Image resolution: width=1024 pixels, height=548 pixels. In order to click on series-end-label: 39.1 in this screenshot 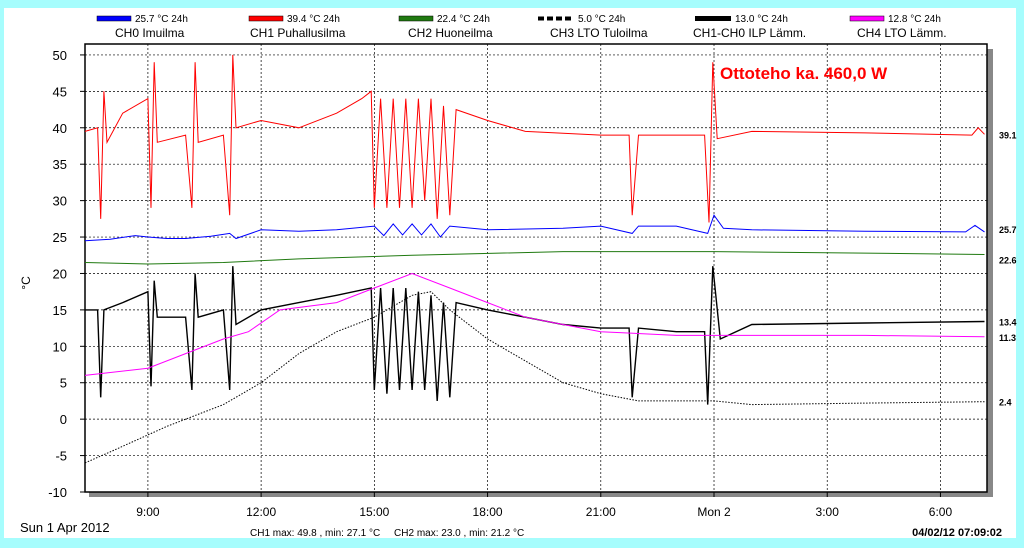, I will do `click(1008, 135)`.